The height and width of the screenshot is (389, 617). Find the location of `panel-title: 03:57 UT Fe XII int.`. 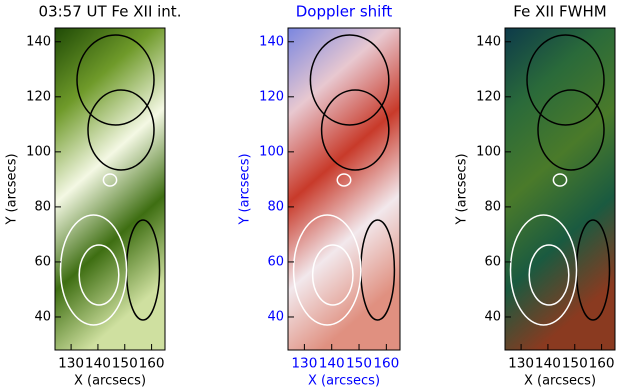

panel-title: 03:57 UT Fe XII int. is located at coordinates (110, 12).